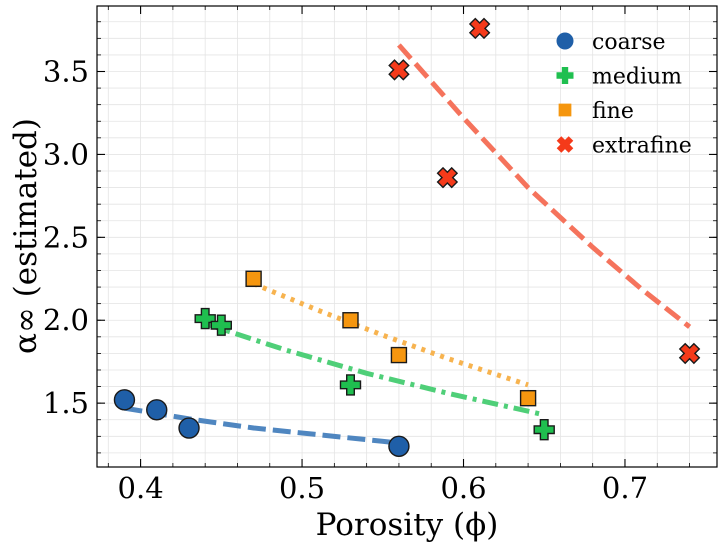 This screenshot has width=721, height=549. I want to click on x-tick-label: 0.5, so click(302, 488).